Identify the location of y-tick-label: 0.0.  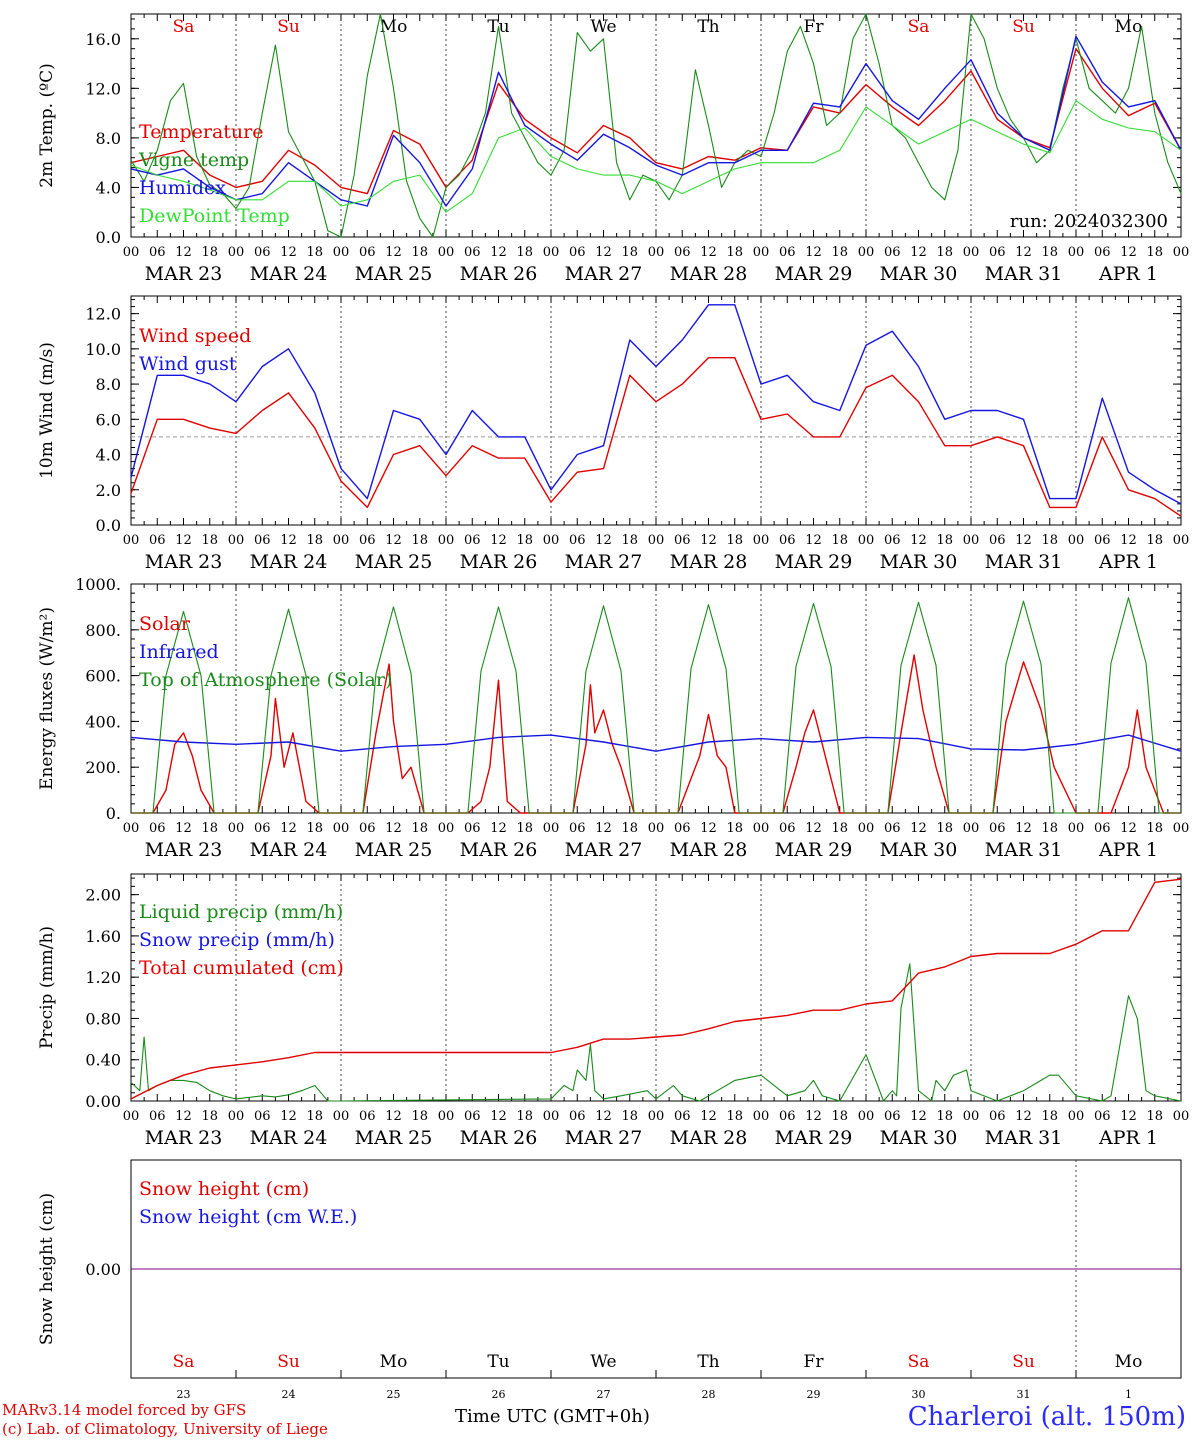
(108, 237).